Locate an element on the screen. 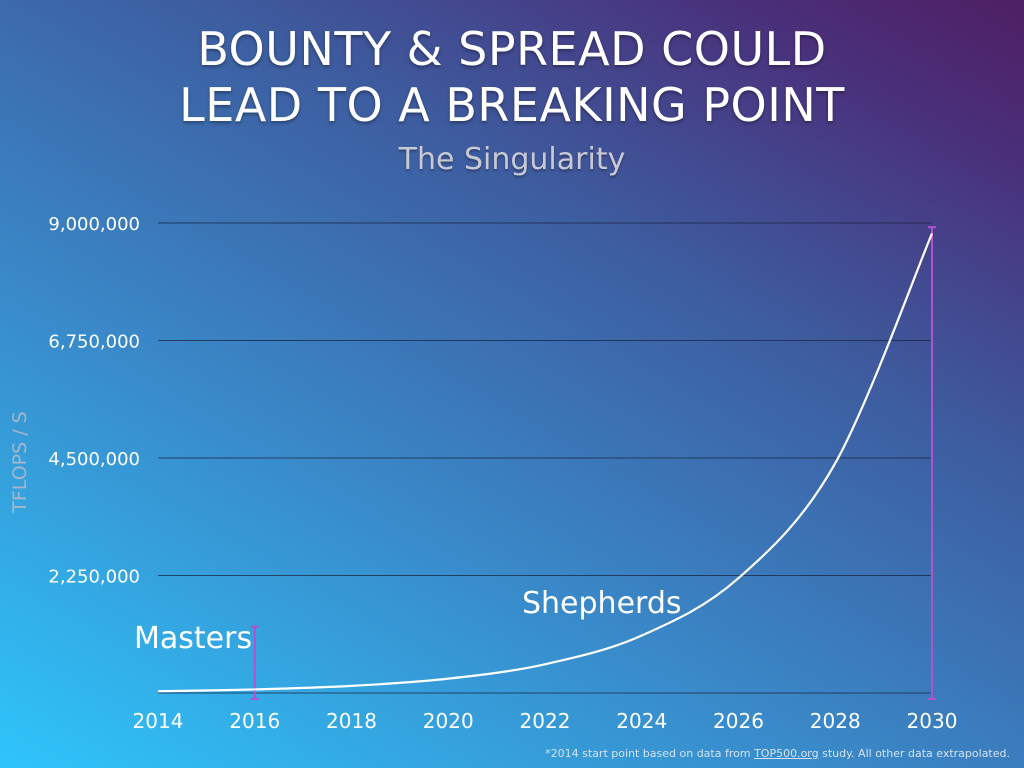 The image size is (1024, 768). x-tick-label: 2014 is located at coordinates (158, 721).